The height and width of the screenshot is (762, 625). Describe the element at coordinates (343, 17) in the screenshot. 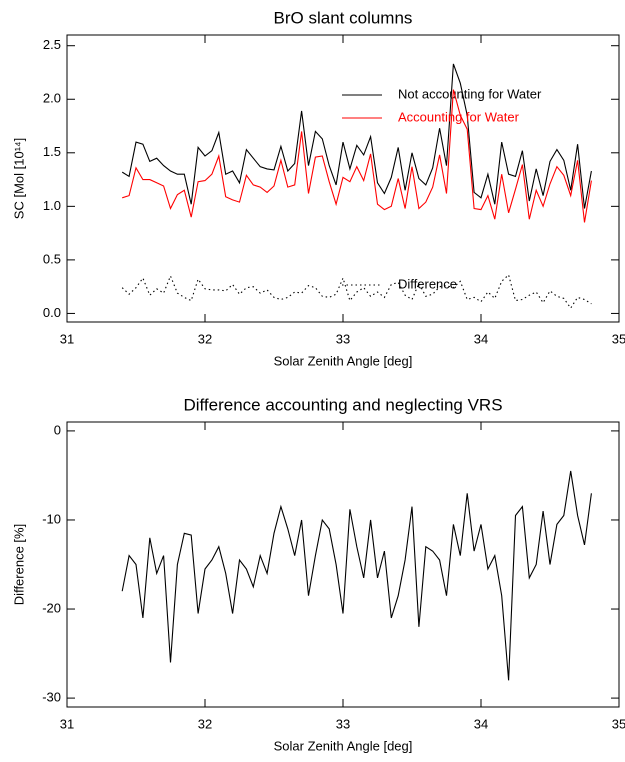

I see `chart-title: BrO slant columns` at that location.